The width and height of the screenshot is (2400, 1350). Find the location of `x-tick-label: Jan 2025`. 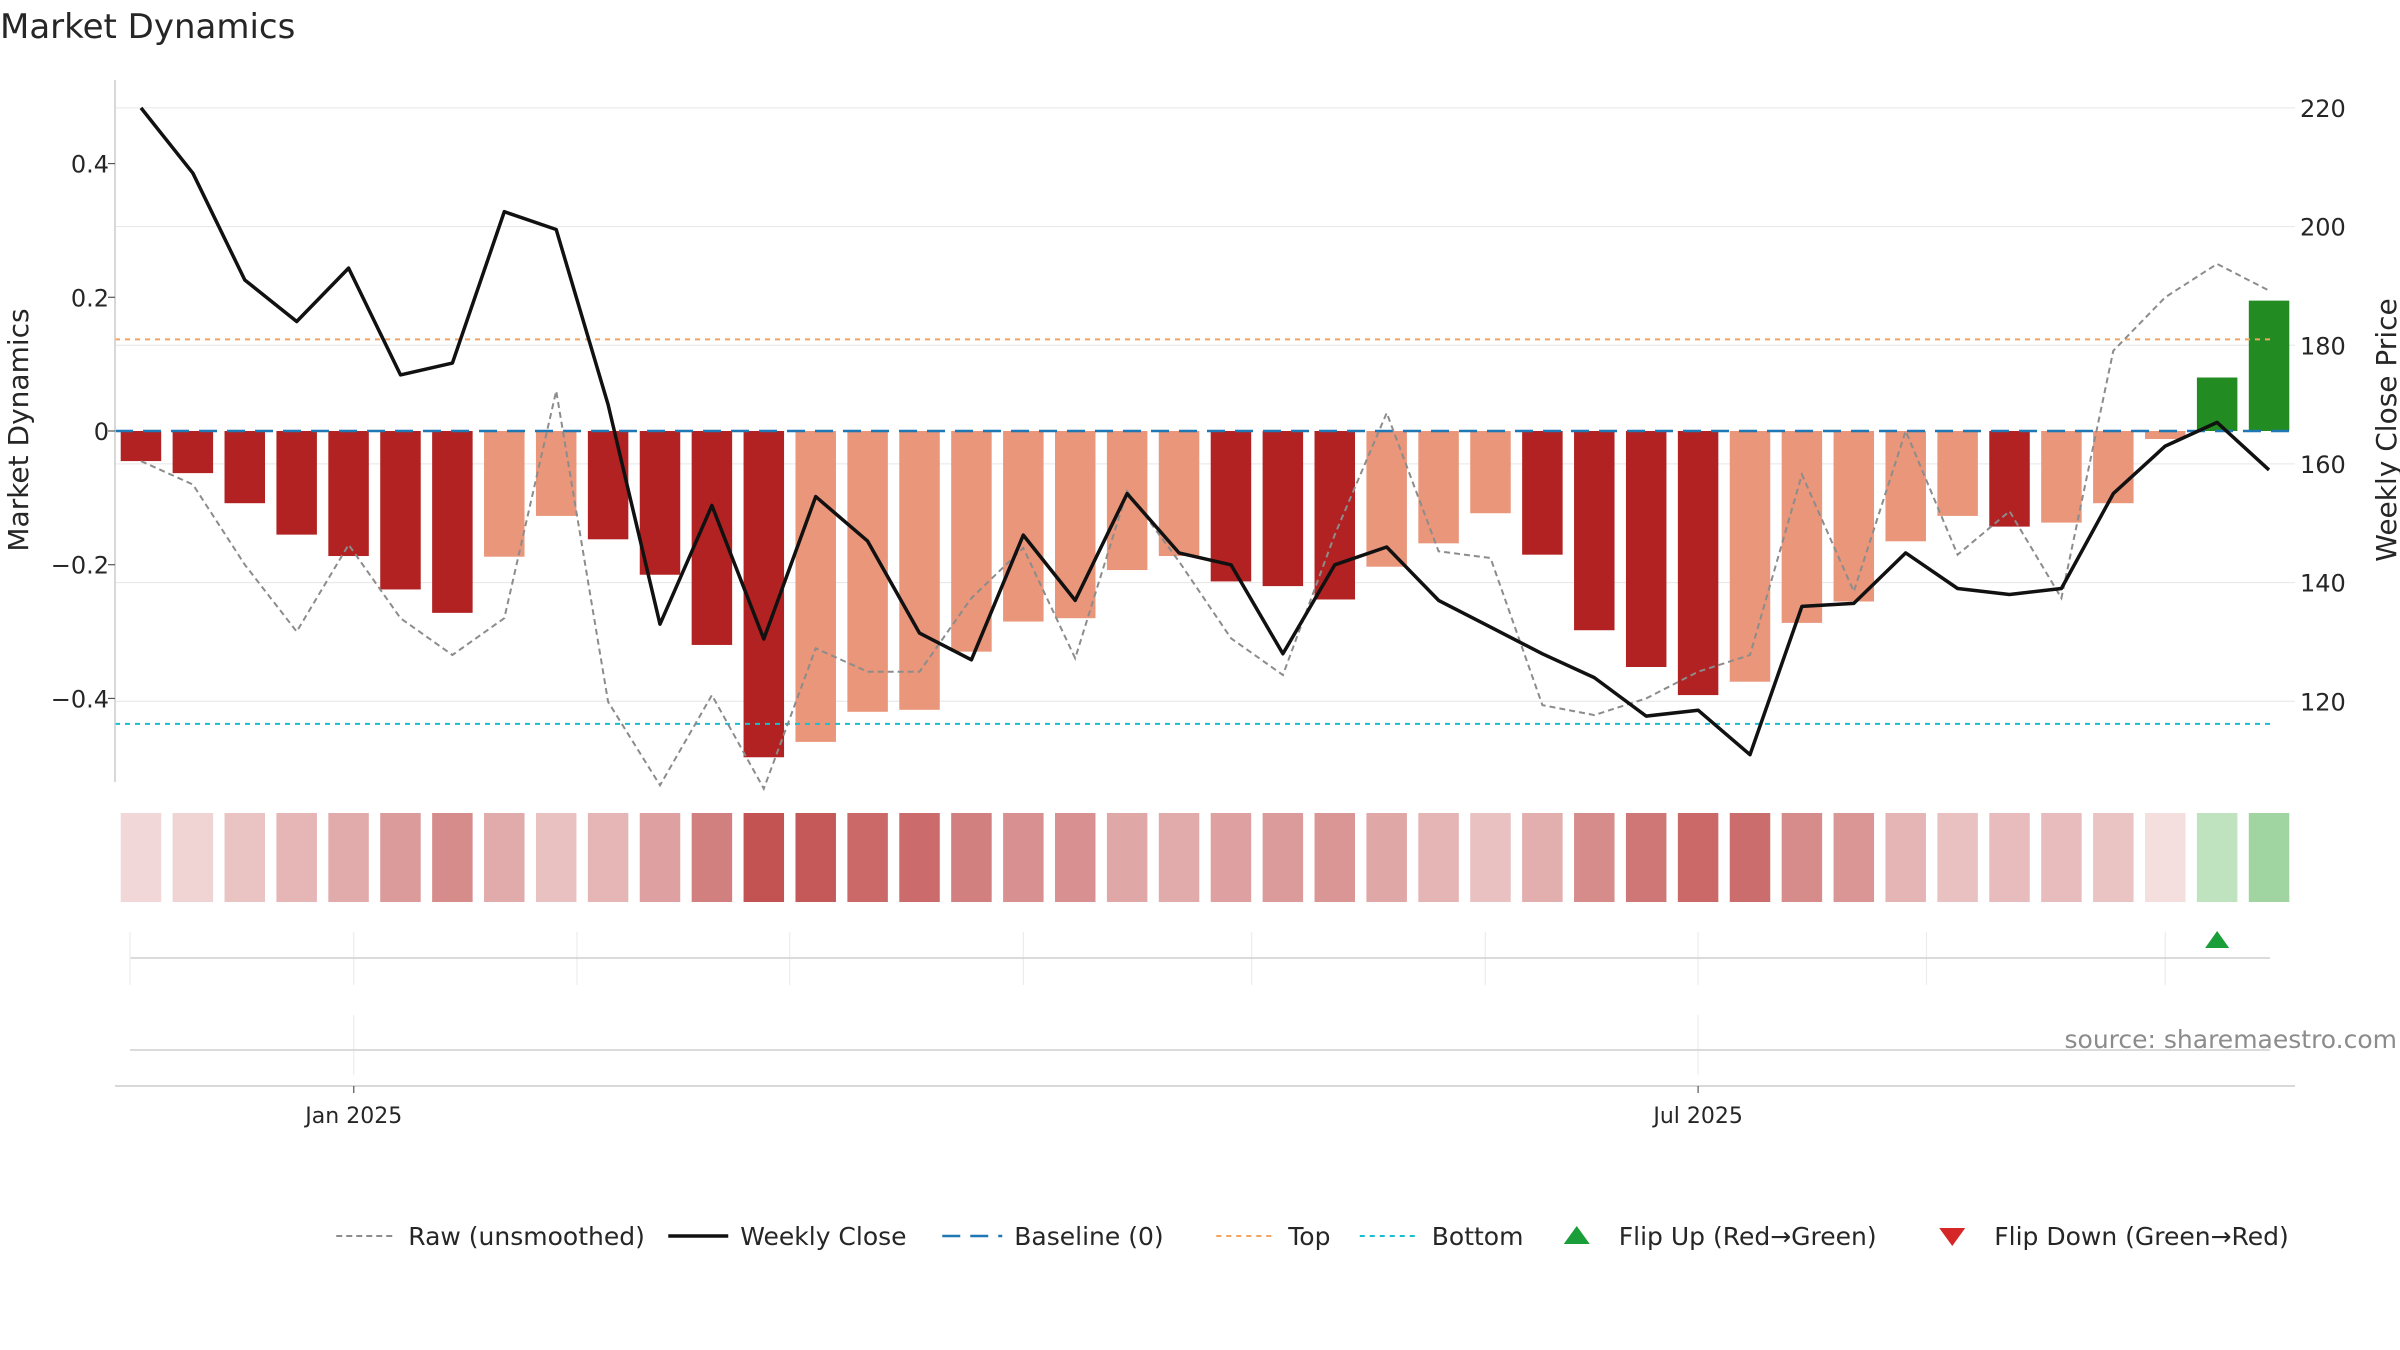

x-tick-label: Jan 2025 is located at coordinates (352, 1116).